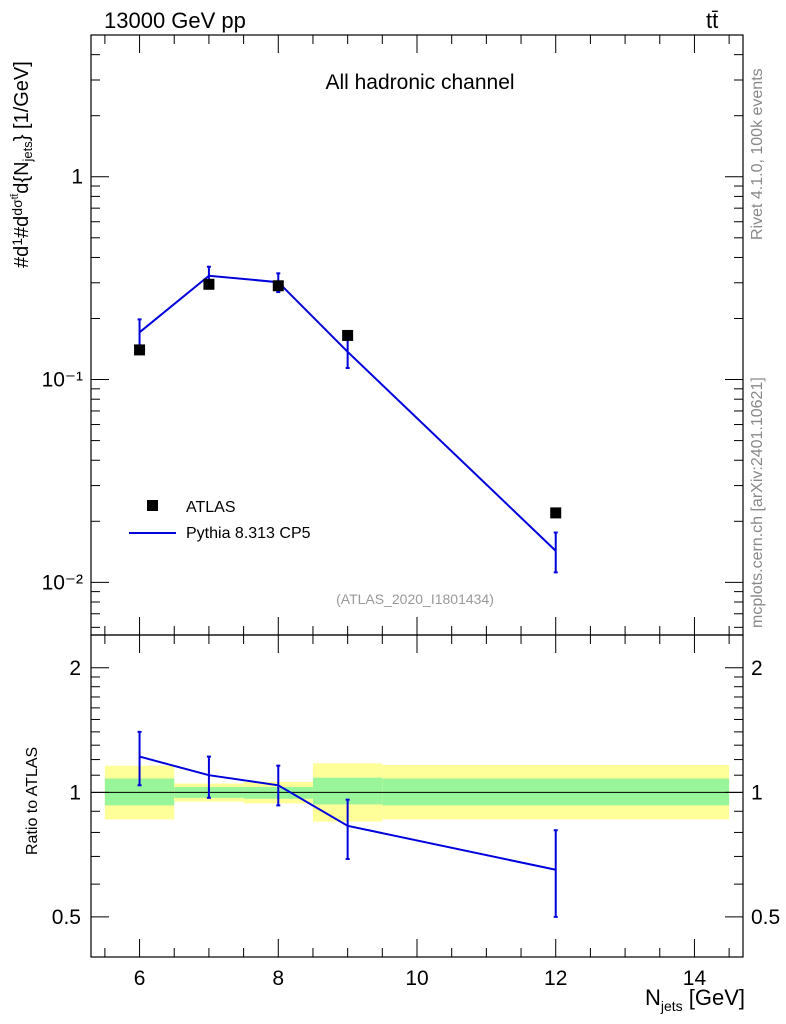  What do you see at coordinates (211, 507) in the screenshot?
I see `legend-atlas-label: ATLAS` at bounding box center [211, 507].